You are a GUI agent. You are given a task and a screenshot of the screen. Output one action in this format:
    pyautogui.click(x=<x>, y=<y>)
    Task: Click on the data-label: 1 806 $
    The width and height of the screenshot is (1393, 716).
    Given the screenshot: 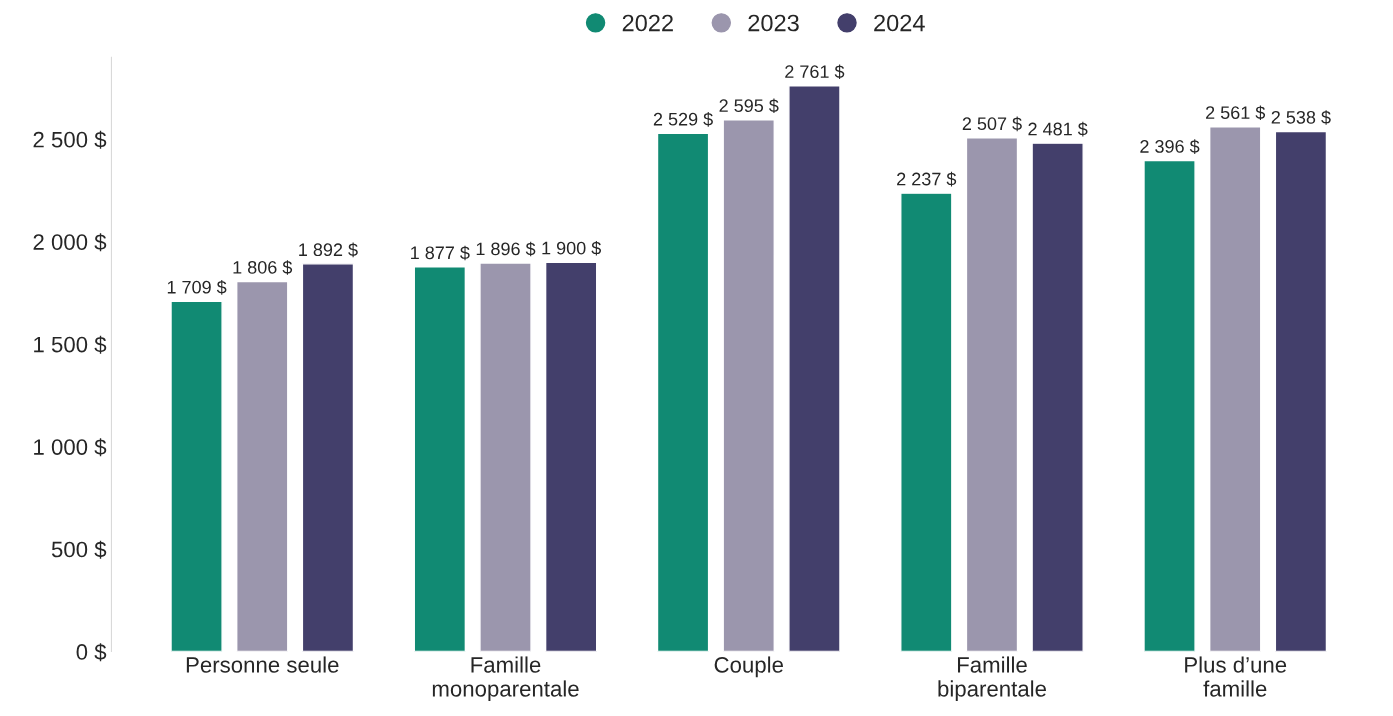 What is the action you would take?
    pyautogui.click(x=263, y=267)
    